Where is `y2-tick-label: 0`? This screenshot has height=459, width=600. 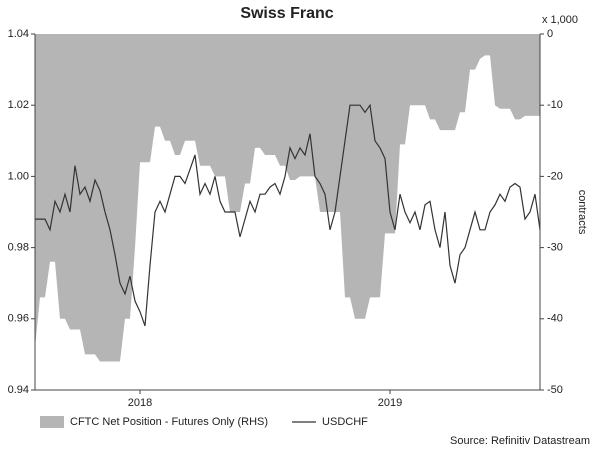 y2-tick-label: 0 is located at coordinates (550, 34).